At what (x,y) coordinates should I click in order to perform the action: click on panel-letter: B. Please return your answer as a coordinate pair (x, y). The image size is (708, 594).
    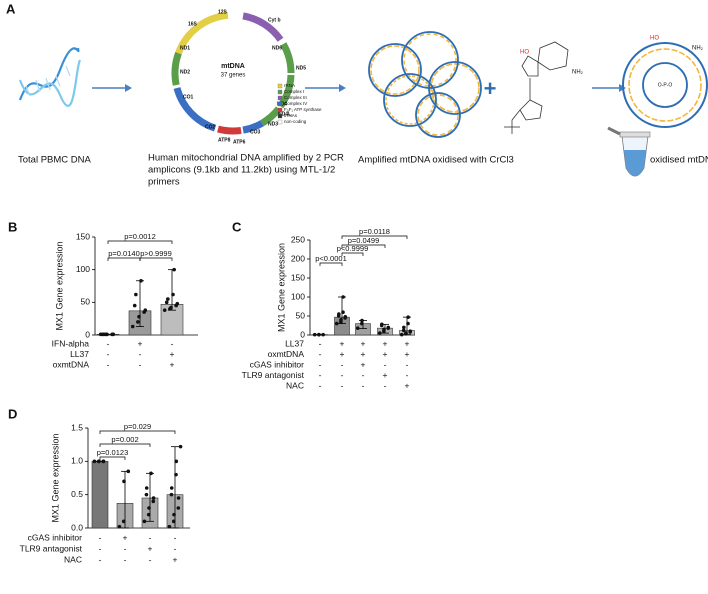
    Looking at the image, I should click on (12, 226).